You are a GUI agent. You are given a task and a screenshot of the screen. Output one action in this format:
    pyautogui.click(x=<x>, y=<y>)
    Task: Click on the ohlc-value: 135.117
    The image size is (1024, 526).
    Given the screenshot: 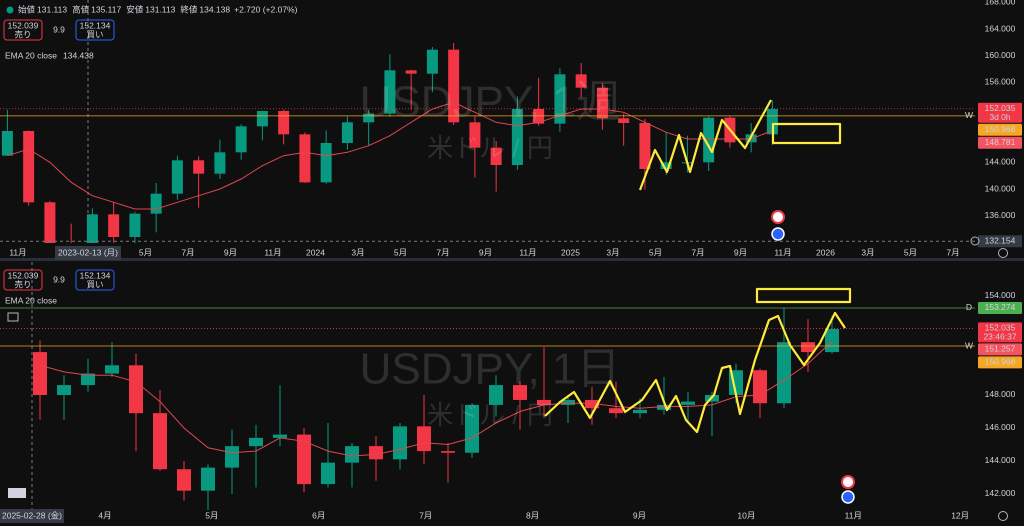 What is the action you would take?
    pyautogui.click(x=106, y=9)
    